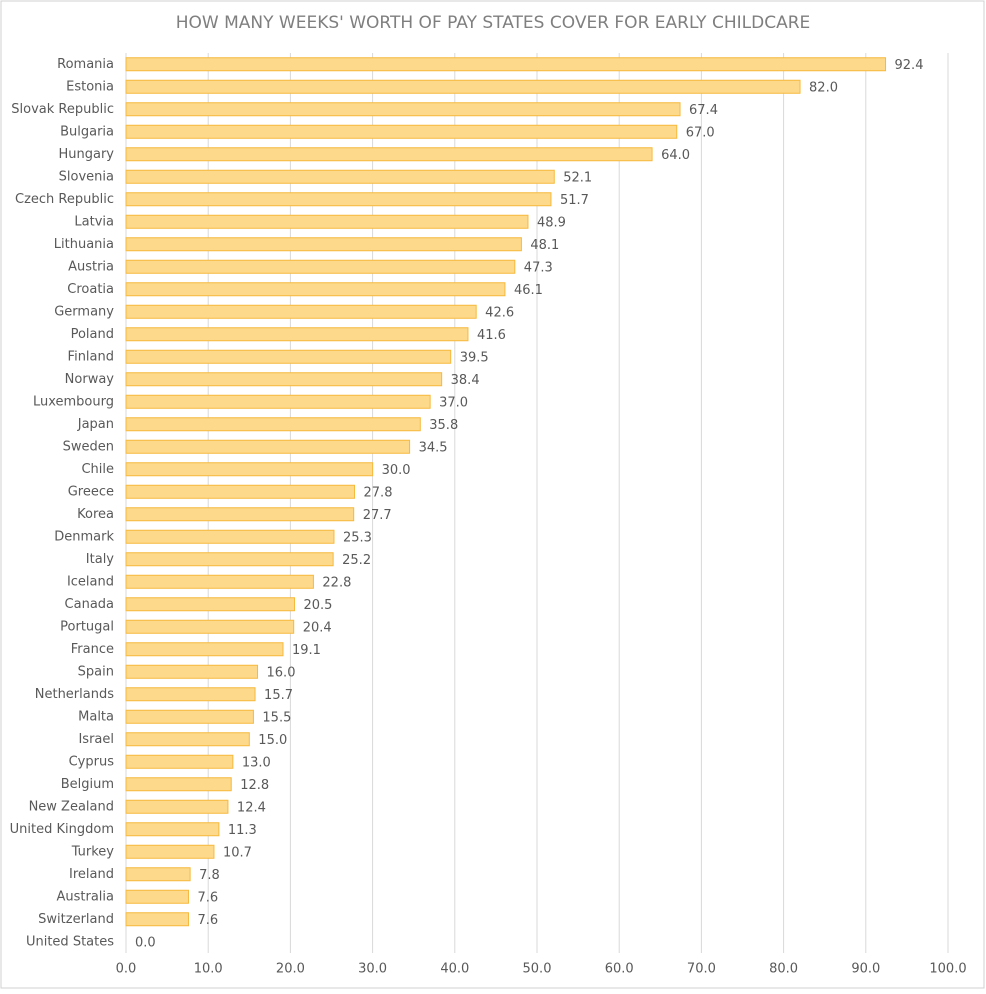 Image resolution: width=986 pixels, height=994 pixels. What do you see at coordinates (703, 110) in the screenshot?
I see `value-label: 67.4` at bounding box center [703, 110].